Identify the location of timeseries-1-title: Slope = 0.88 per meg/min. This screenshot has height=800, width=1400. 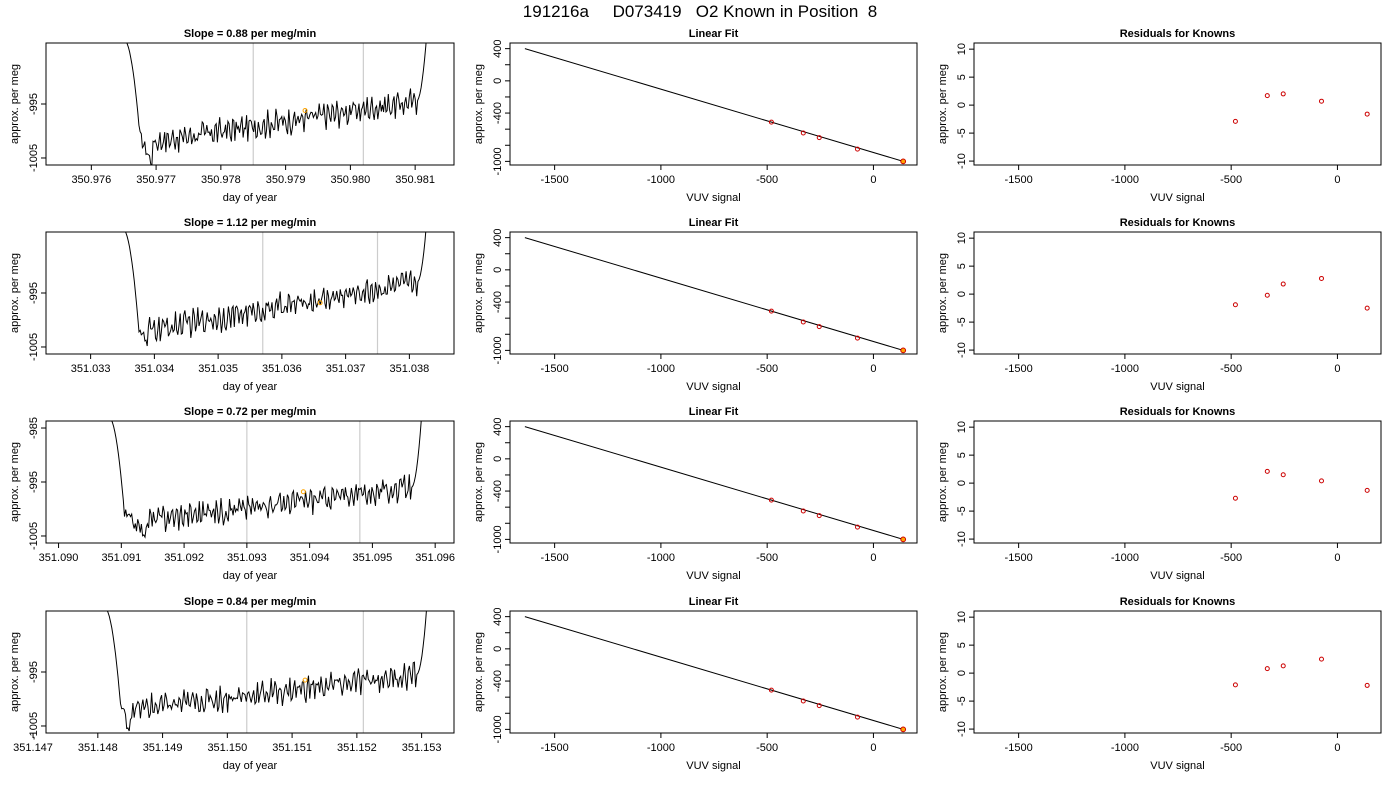
(250, 34).